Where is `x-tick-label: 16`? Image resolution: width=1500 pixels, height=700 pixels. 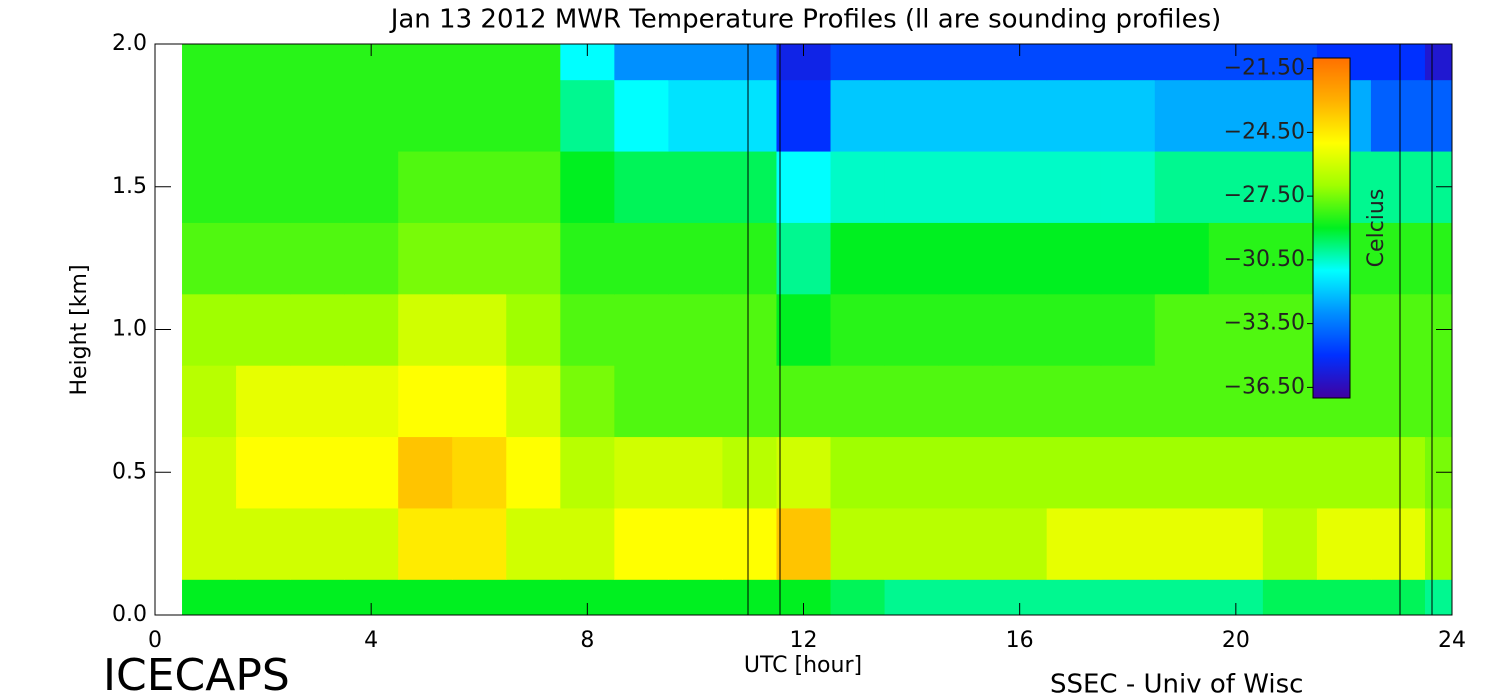 x-tick-label: 16 is located at coordinates (1020, 640).